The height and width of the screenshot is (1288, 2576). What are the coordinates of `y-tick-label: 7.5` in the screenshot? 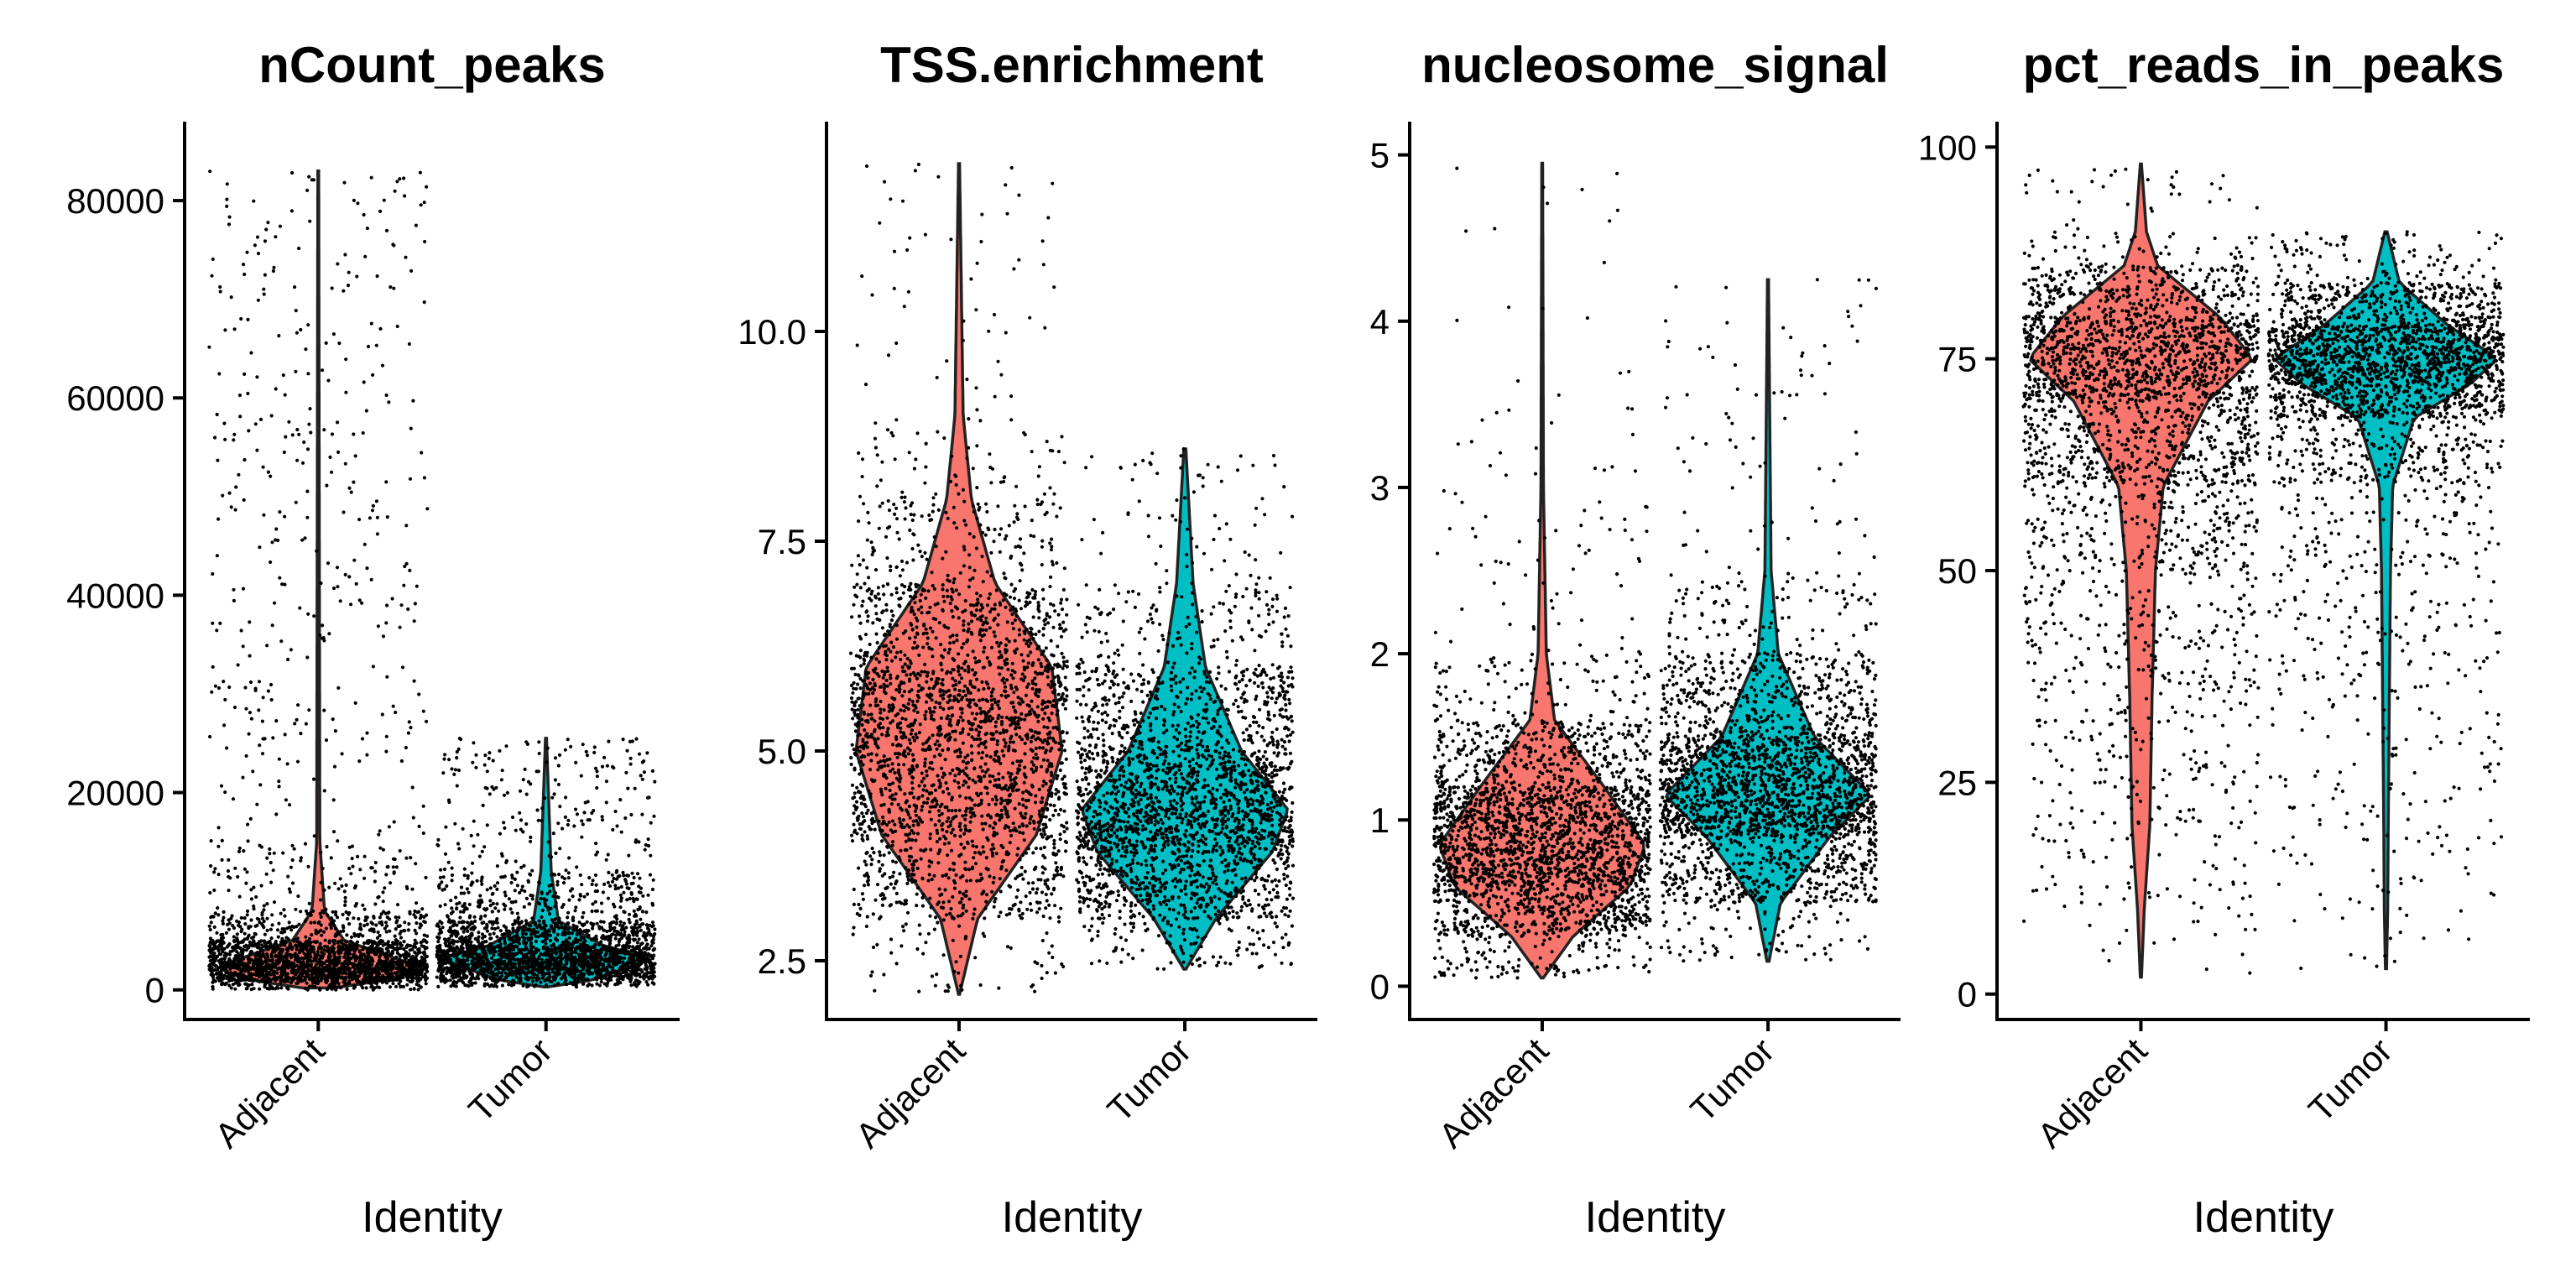 It's located at (782, 541).